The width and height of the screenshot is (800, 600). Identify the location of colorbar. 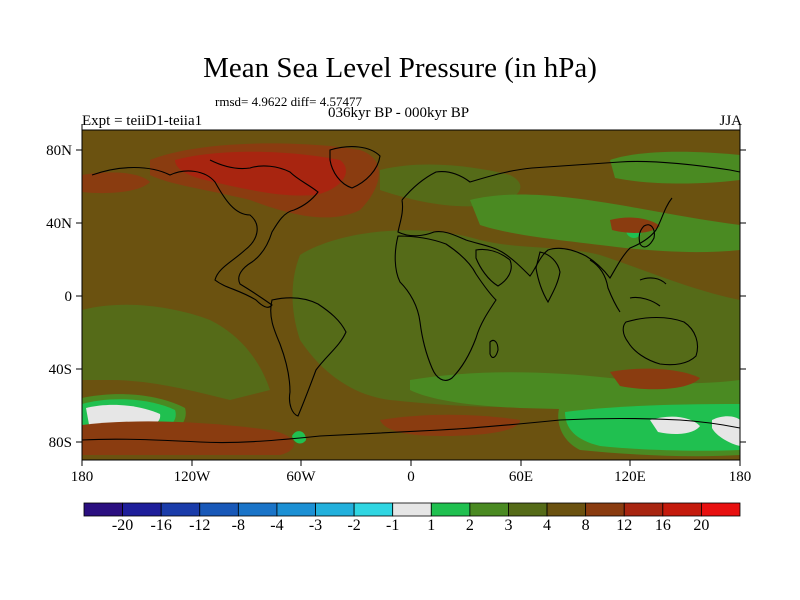
(412, 509).